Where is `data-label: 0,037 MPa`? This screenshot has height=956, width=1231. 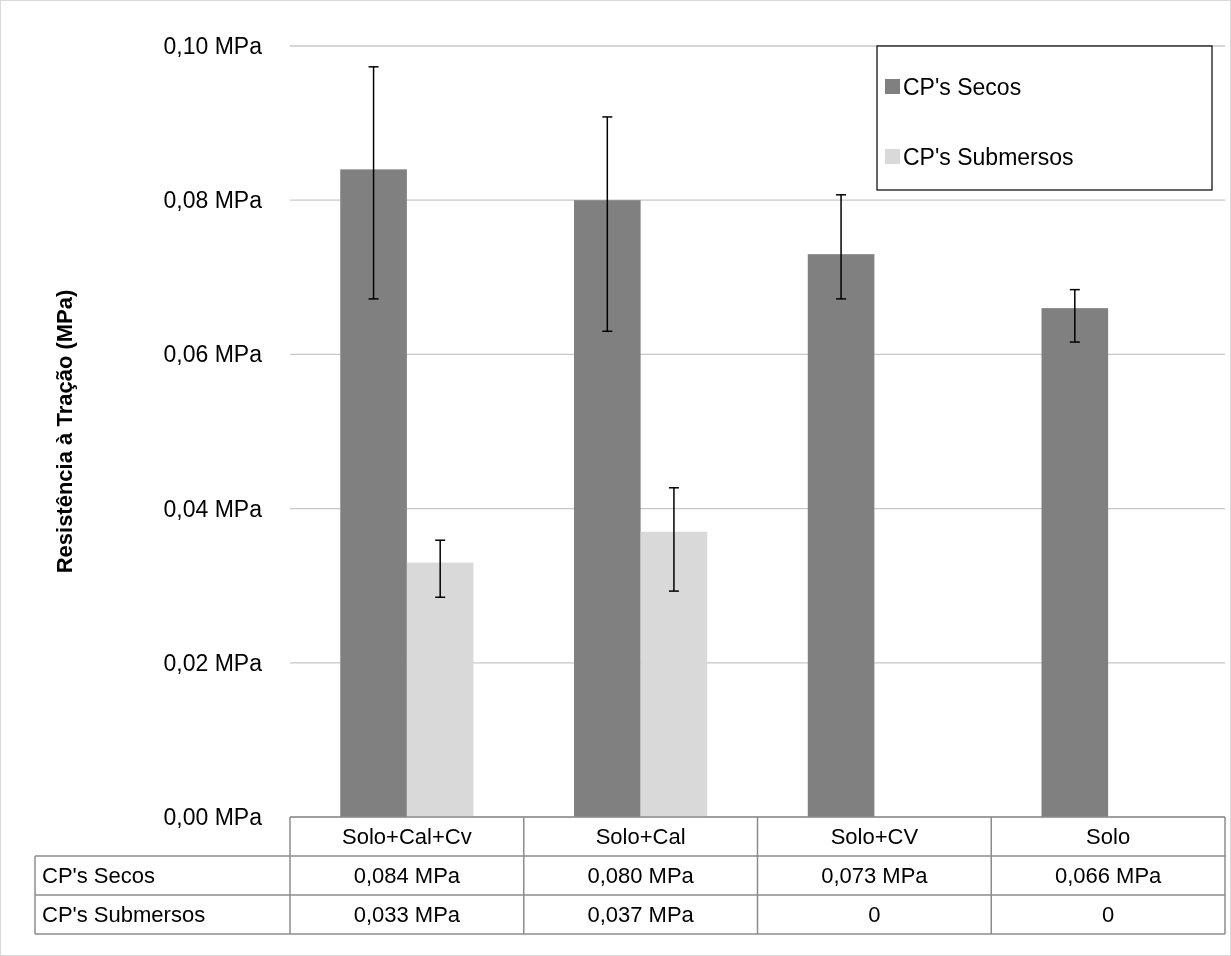 data-label: 0,037 MPa is located at coordinates (641, 915).